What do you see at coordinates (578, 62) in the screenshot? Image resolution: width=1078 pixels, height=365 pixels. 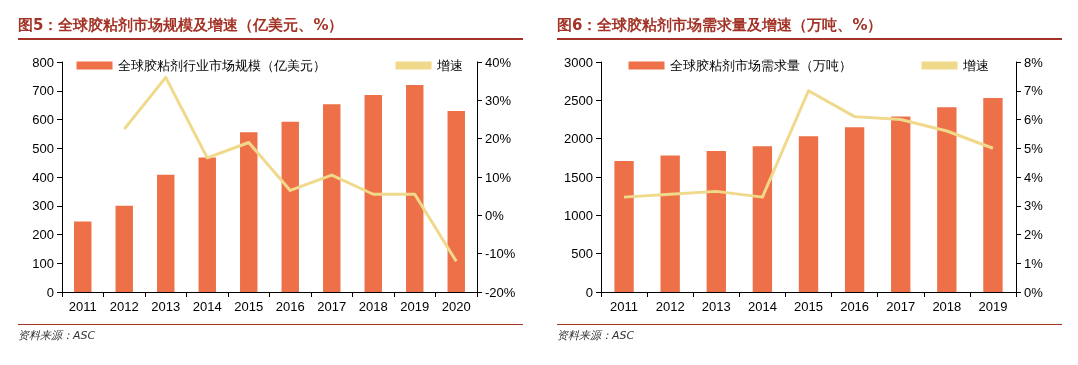 I see `y-tick-label: 3000` at bounding box center [578, 62].